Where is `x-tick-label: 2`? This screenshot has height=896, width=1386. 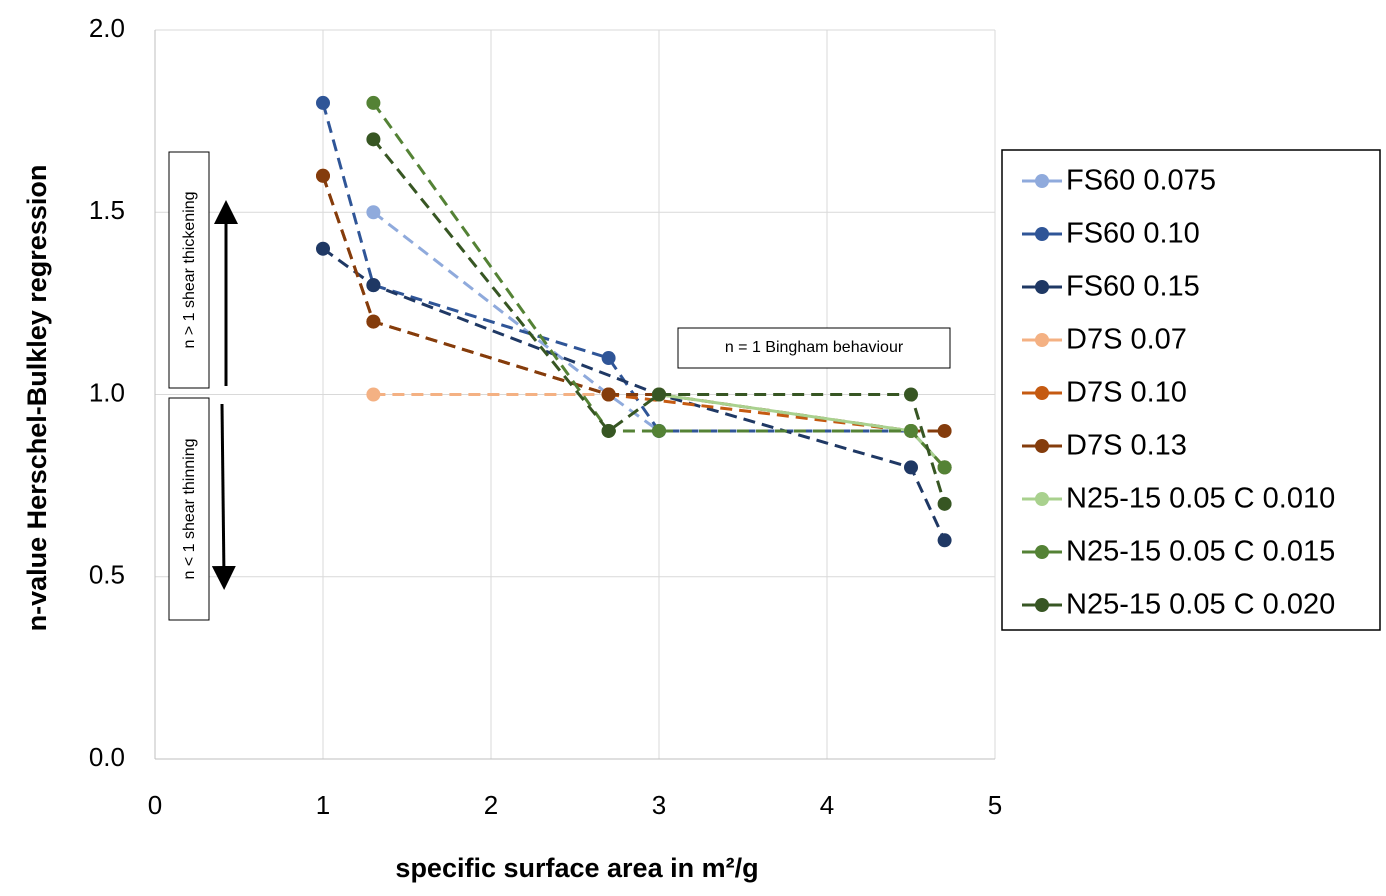
x-tick-label: 2 is located at coordinates (491, 805).